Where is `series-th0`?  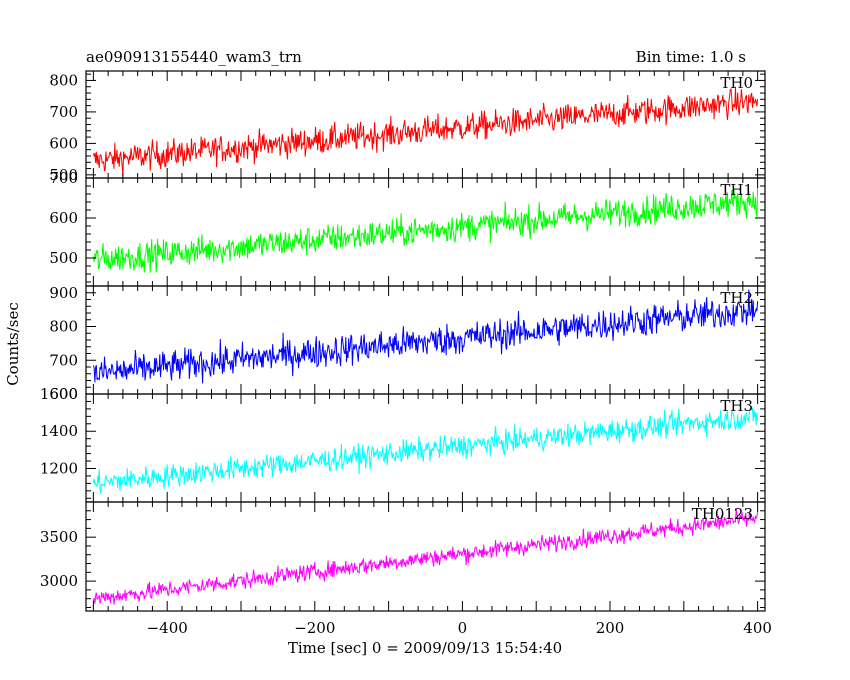 series-th0 is located at coordinates (425, 131).